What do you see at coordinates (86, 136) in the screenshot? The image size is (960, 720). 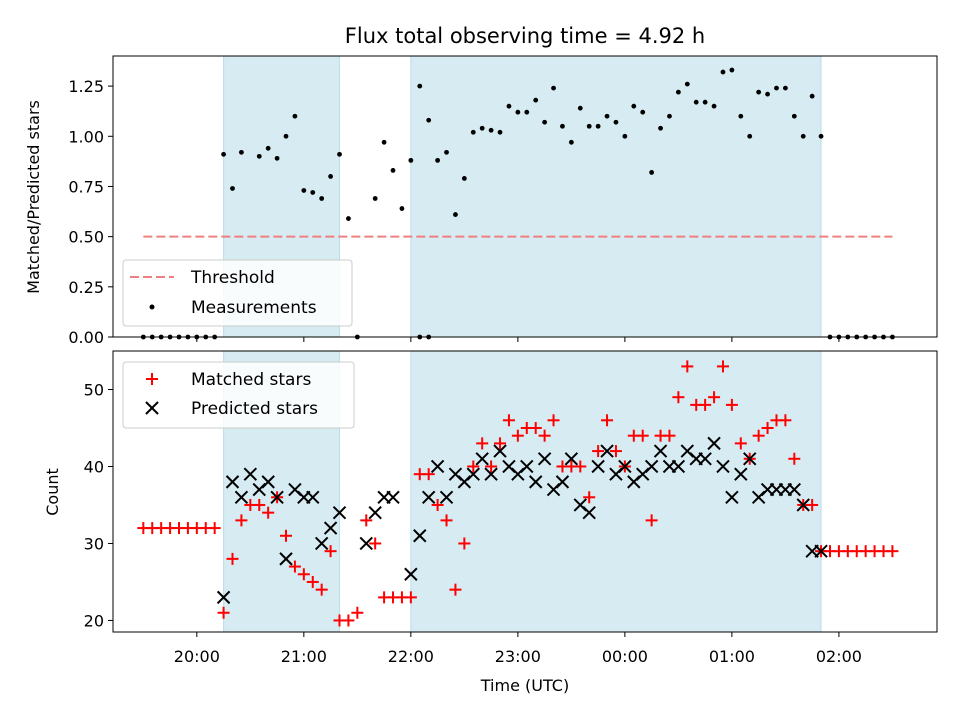 I see `top-y-tick-label: 1.00` at bounding box center [86, 136].